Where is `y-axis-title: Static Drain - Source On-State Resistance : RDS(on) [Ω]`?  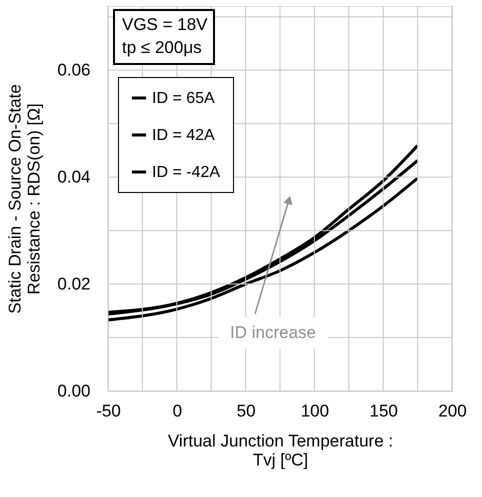 y-axis-title: Static Drain - Source On-State Resistance : RDS(on) [Ω] is located at coordinates (24, 199).